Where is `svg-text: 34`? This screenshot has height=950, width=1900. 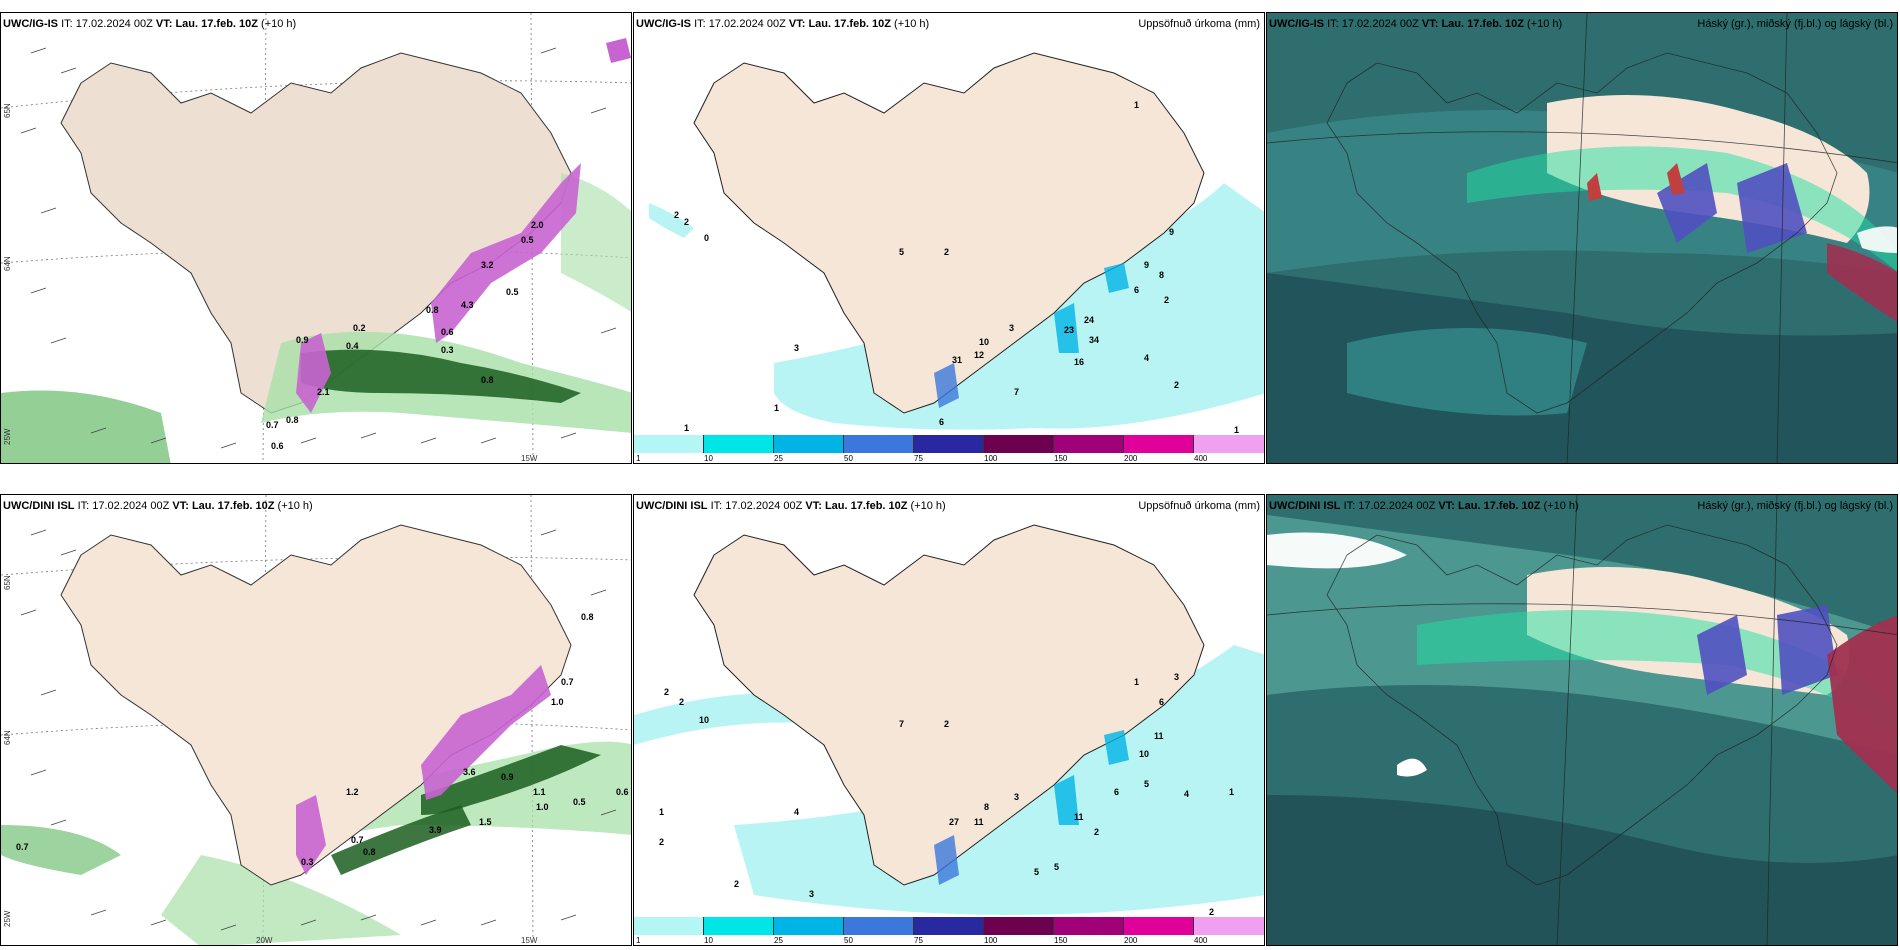
svg-text: 34 is located at coordinates (1094, 340).